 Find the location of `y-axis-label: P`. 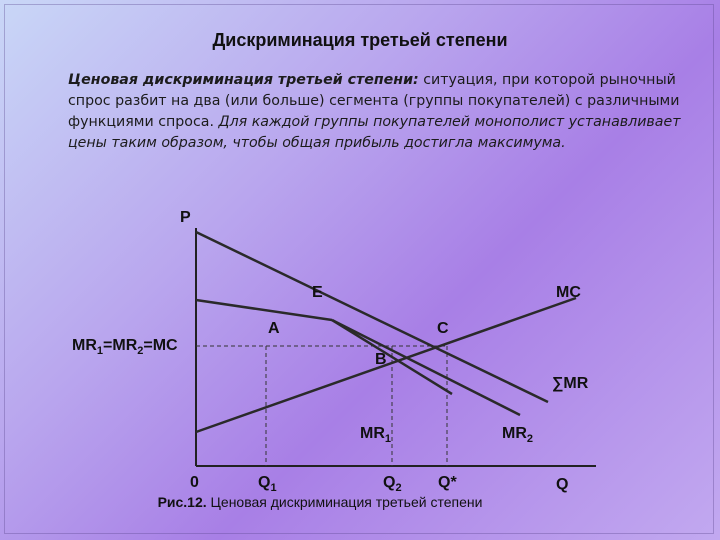

y-axis-label: P is located at coordinates (185, 217).